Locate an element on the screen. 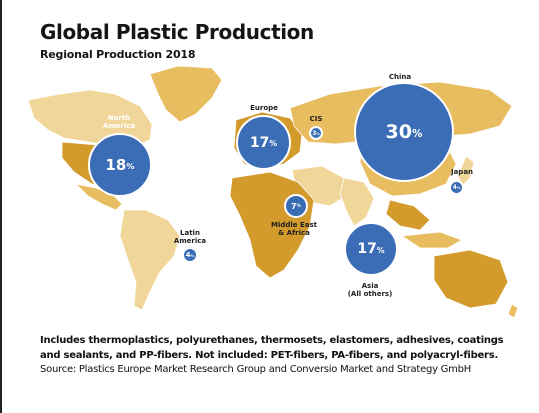 This screenshot has width=539, height=413. label-middle-east-africa: Middle East & Africa is located at coordinates (294, 229).